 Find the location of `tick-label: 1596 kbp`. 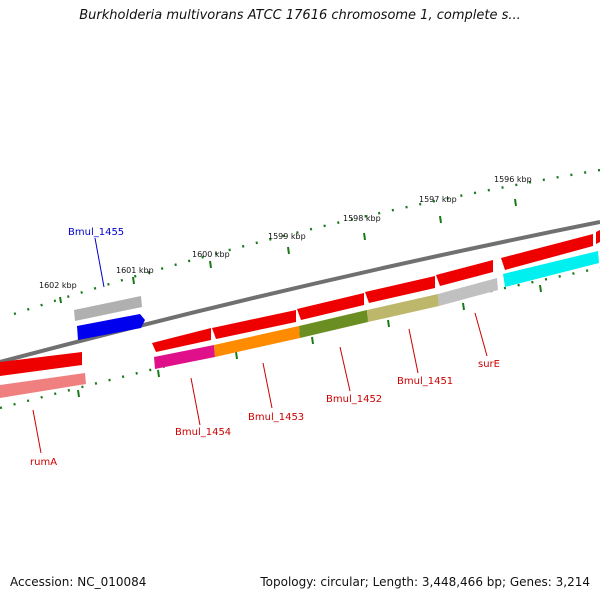

tick-label: 1596 kbp is located at coordinates (513, 179).